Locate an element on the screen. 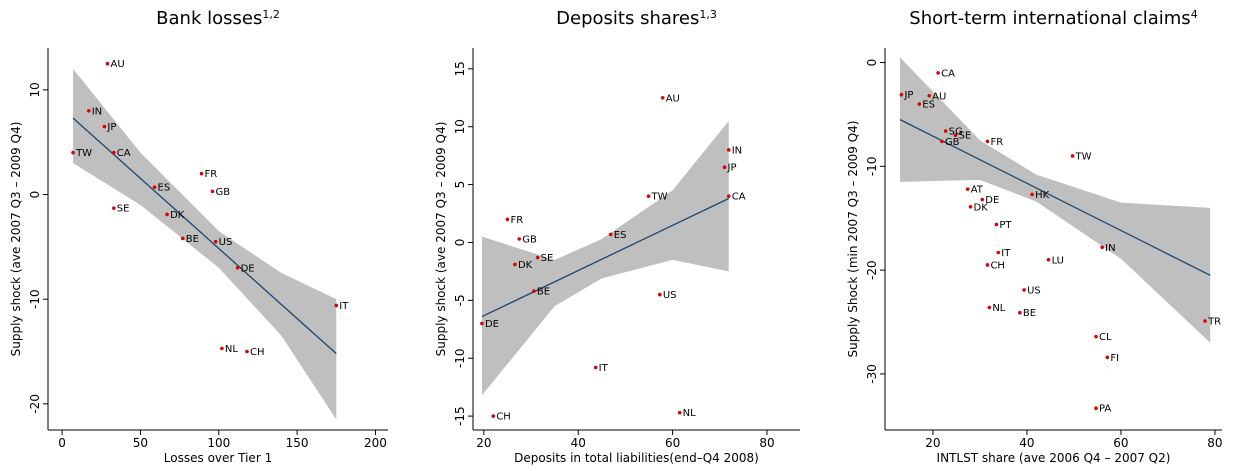  y-tick-label: -30 is located at coordinates (872, 374).